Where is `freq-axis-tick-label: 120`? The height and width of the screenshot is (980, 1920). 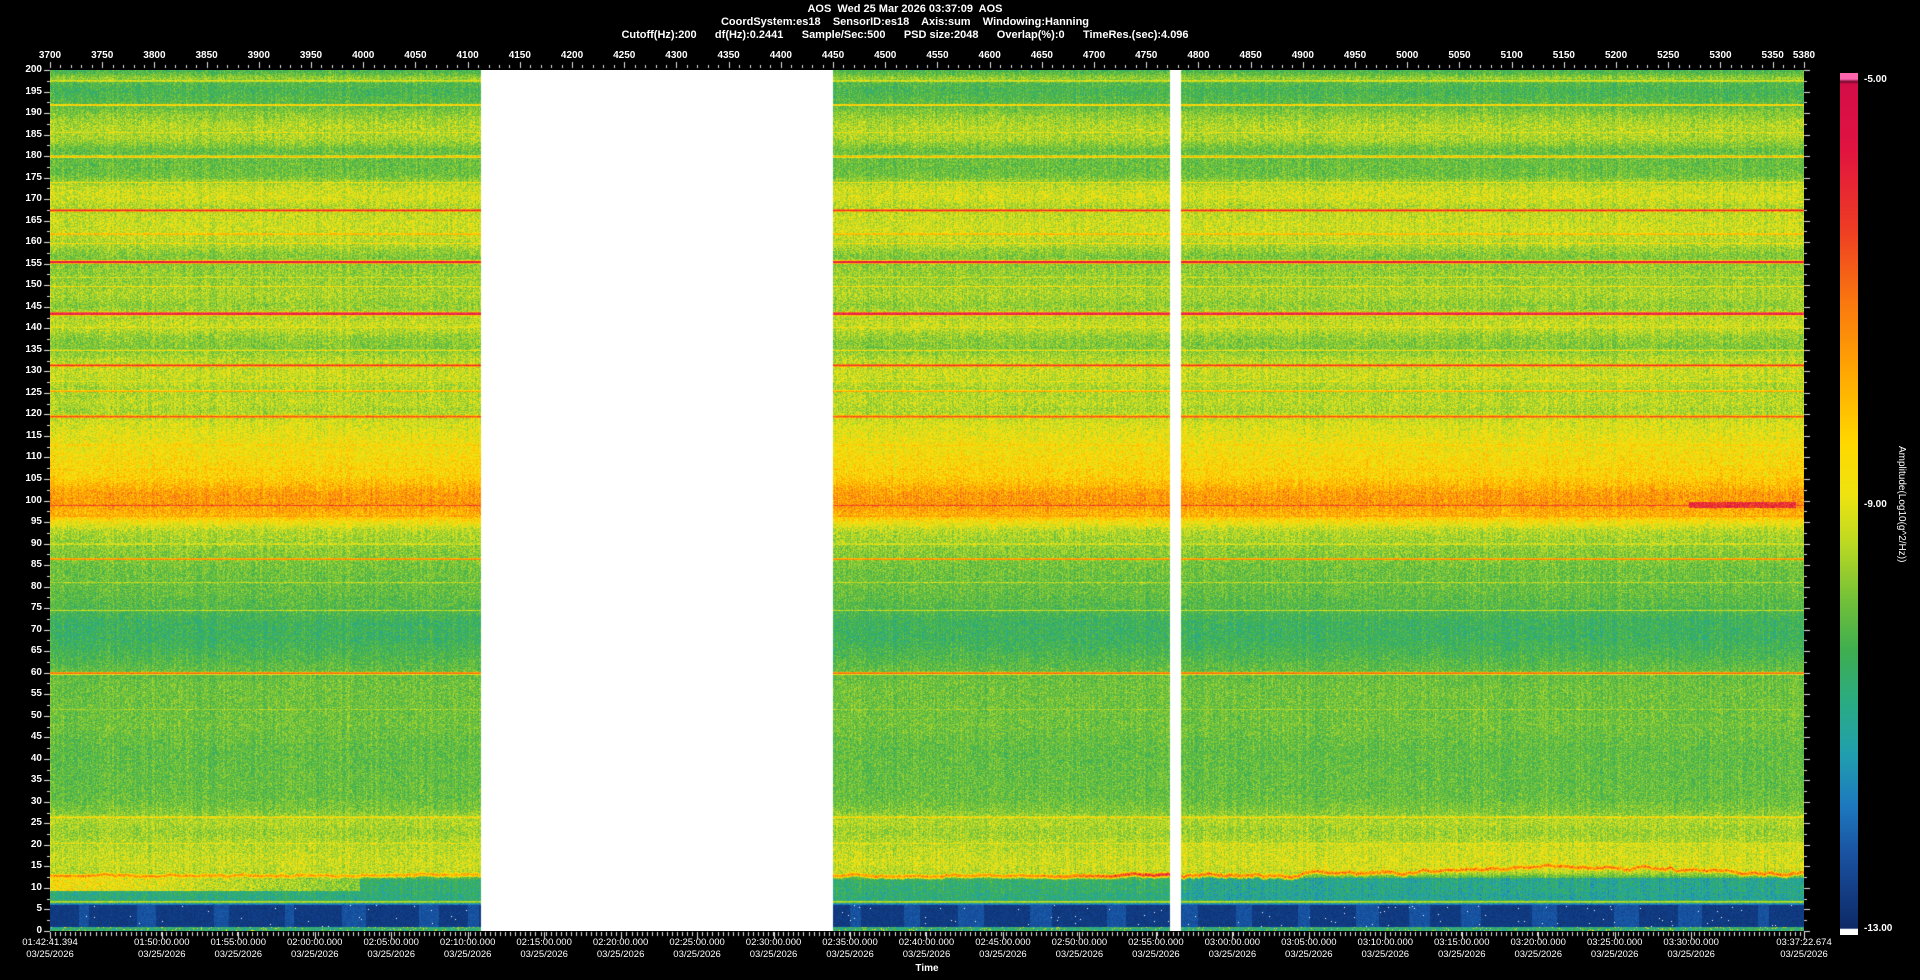 freq-axis-tick-label: 120 is located at coordinates (33, 414).